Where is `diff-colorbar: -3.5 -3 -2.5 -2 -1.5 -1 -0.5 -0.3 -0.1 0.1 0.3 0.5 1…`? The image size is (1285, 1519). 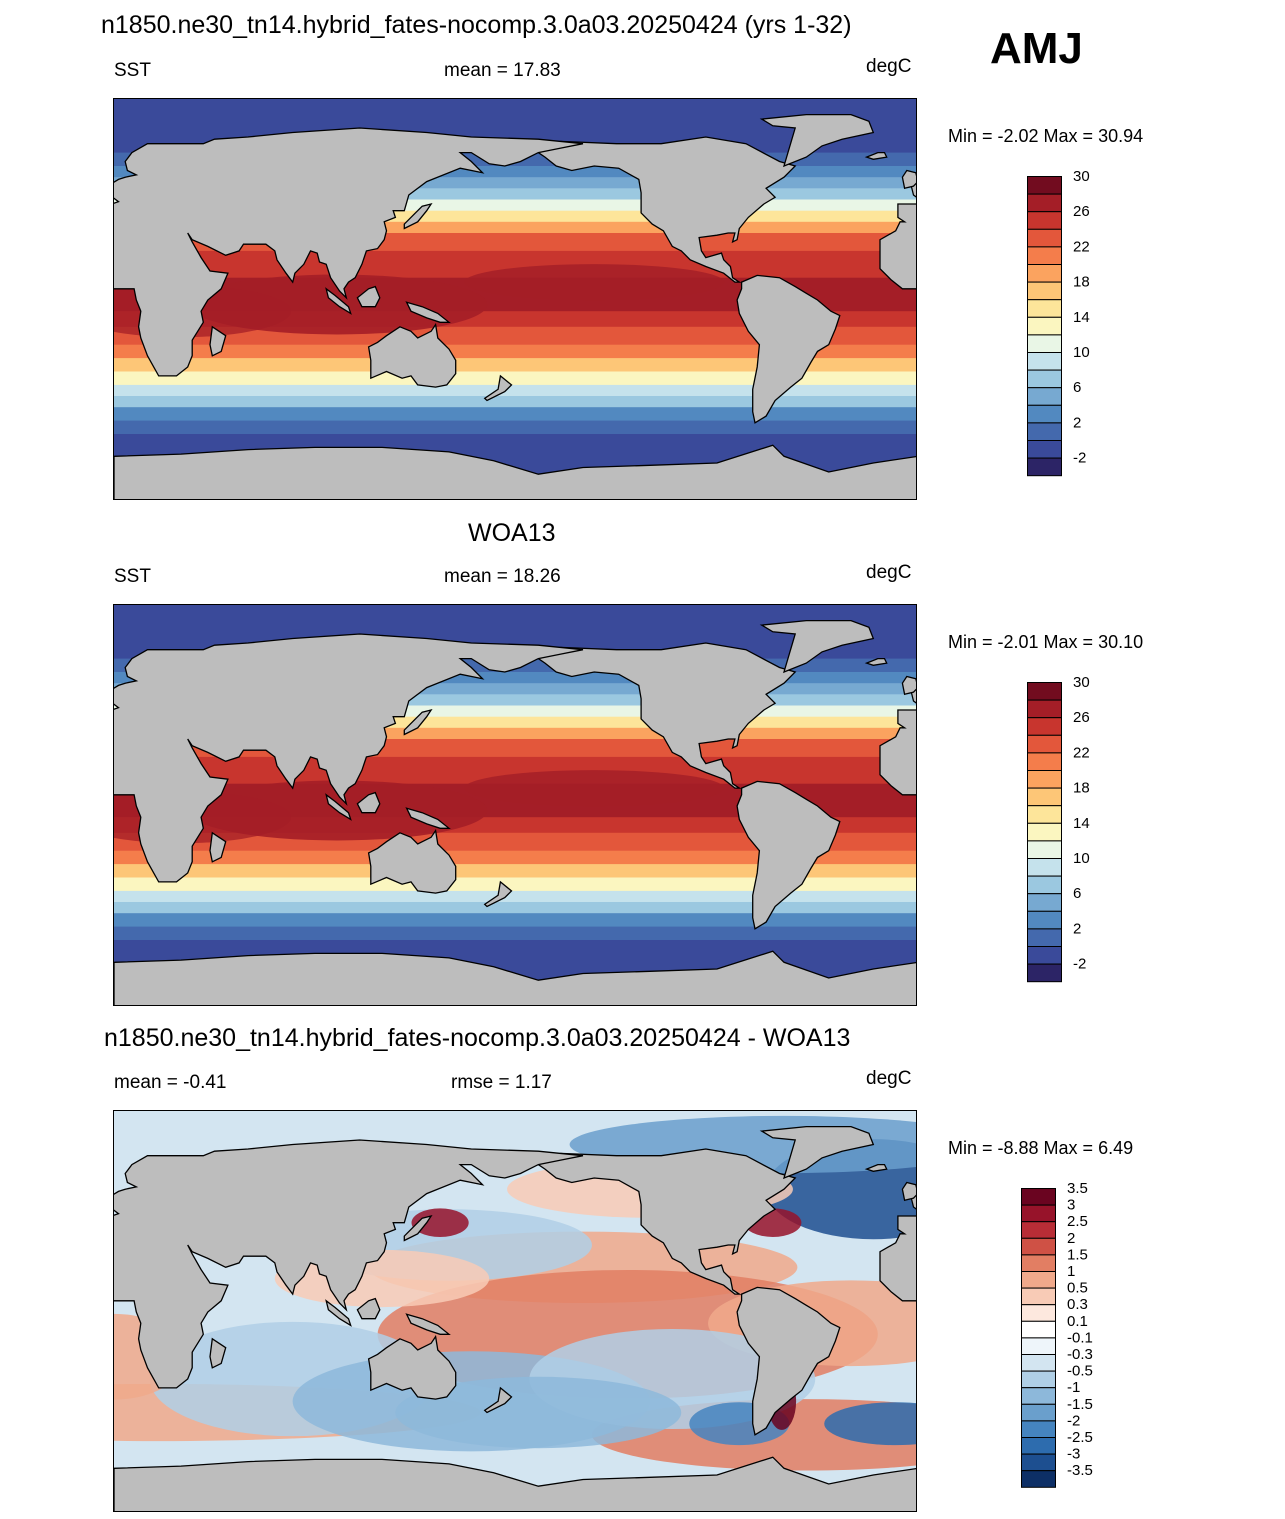 diff-colorbar: -3.5 -3 -2.5 -2 -1.5 -1 -0.5 -0.3 -0.1 0.1 0.3 0.5 1… is located at coordinates (1071, 1334).